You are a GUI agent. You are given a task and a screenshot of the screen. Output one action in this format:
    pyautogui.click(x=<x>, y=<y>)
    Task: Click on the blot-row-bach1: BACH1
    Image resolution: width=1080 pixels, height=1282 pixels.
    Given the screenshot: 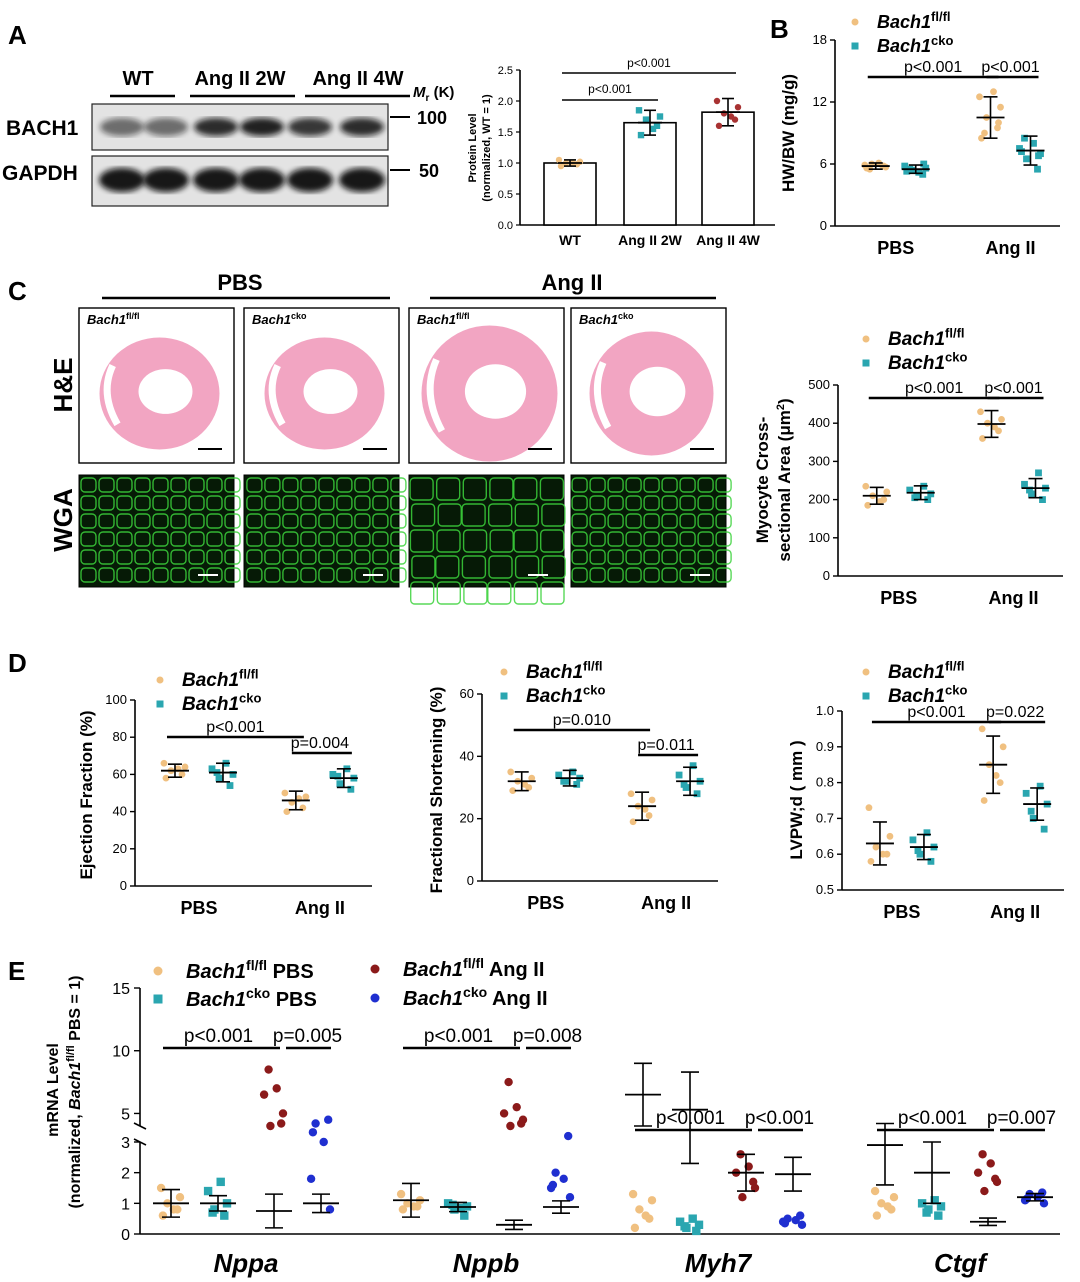 What is the action you would take?
    pyautogui.click(x=42, y=128)
    